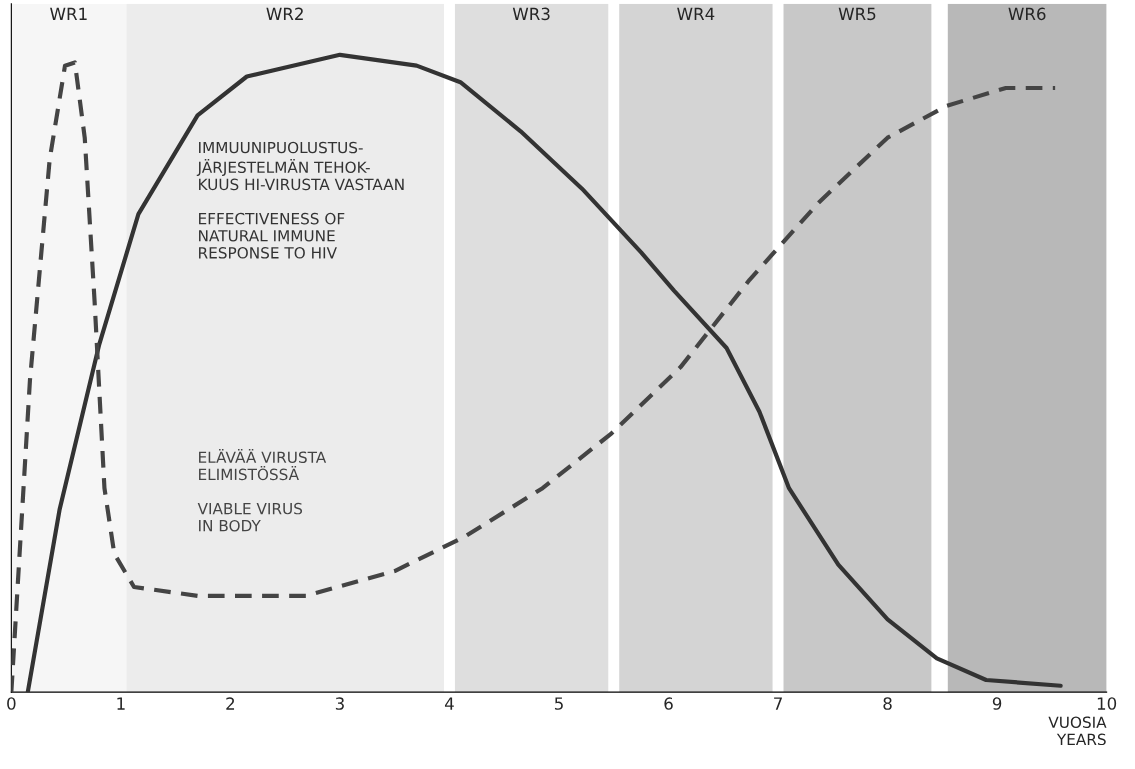 The width and height of the screenshot is (1135, 769). What do you see at coordinates (857, 14) in the screenshot?
I see `band-label: WR5` at bounding box center [857, 14].